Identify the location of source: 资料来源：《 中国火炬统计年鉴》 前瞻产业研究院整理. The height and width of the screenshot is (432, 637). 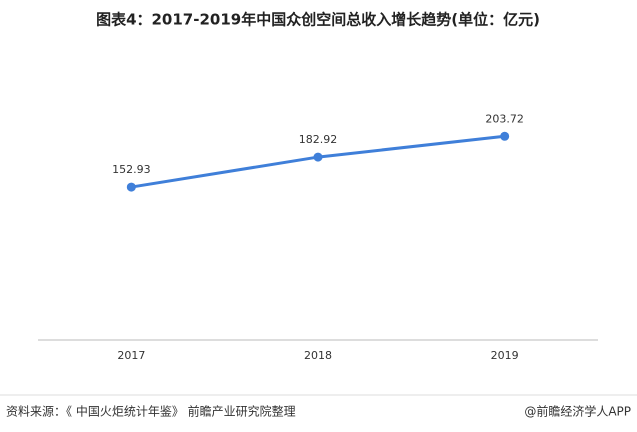
(151, 411).